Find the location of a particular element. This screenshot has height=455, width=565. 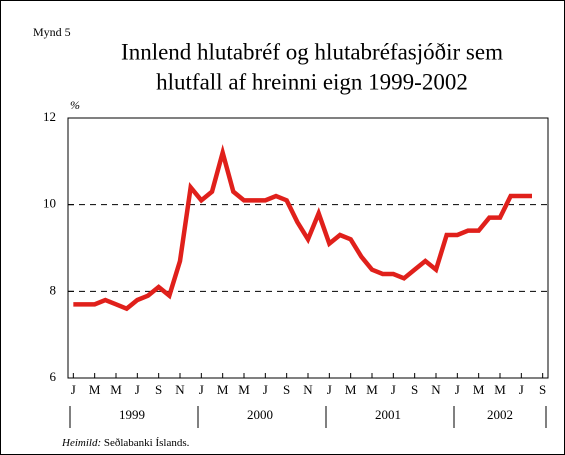

year-label: 2002 is located at coordinates (500, 414).